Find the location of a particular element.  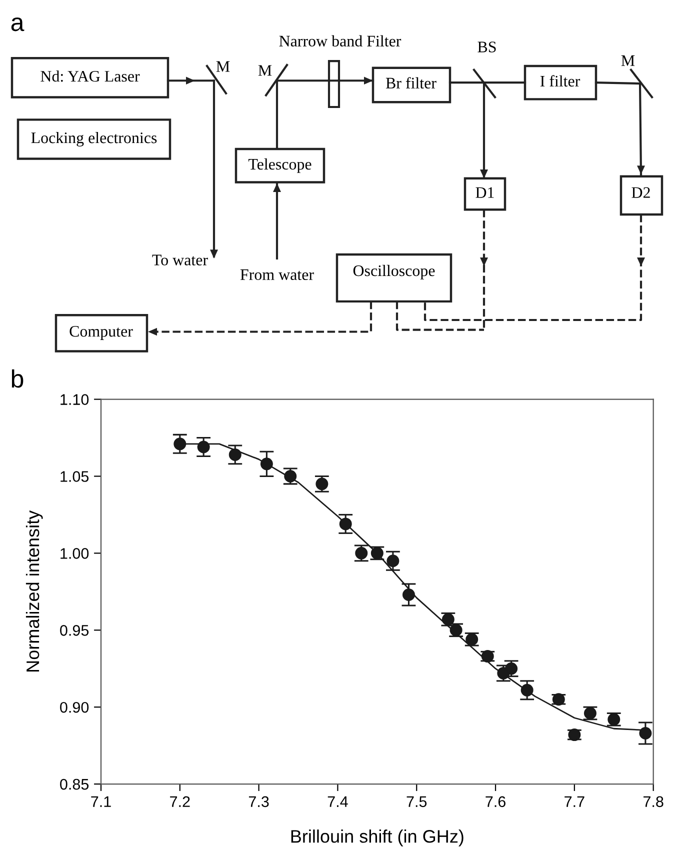

text: From water is located at coordinates (277, 274).